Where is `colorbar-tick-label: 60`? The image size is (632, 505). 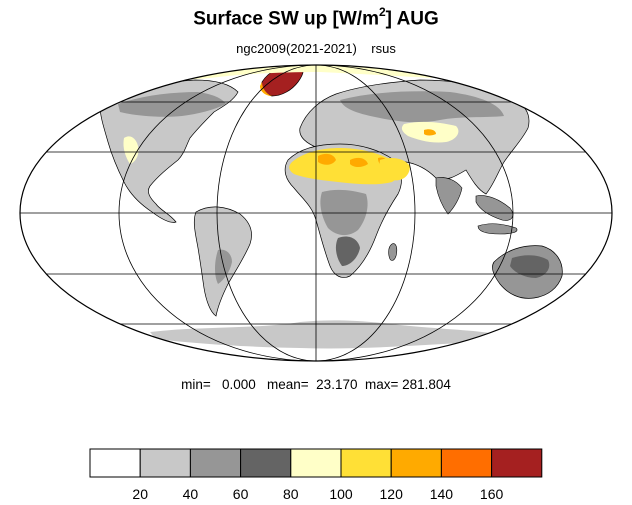
colorbar-tick-label: 60 is located at coordinates (241, 494).